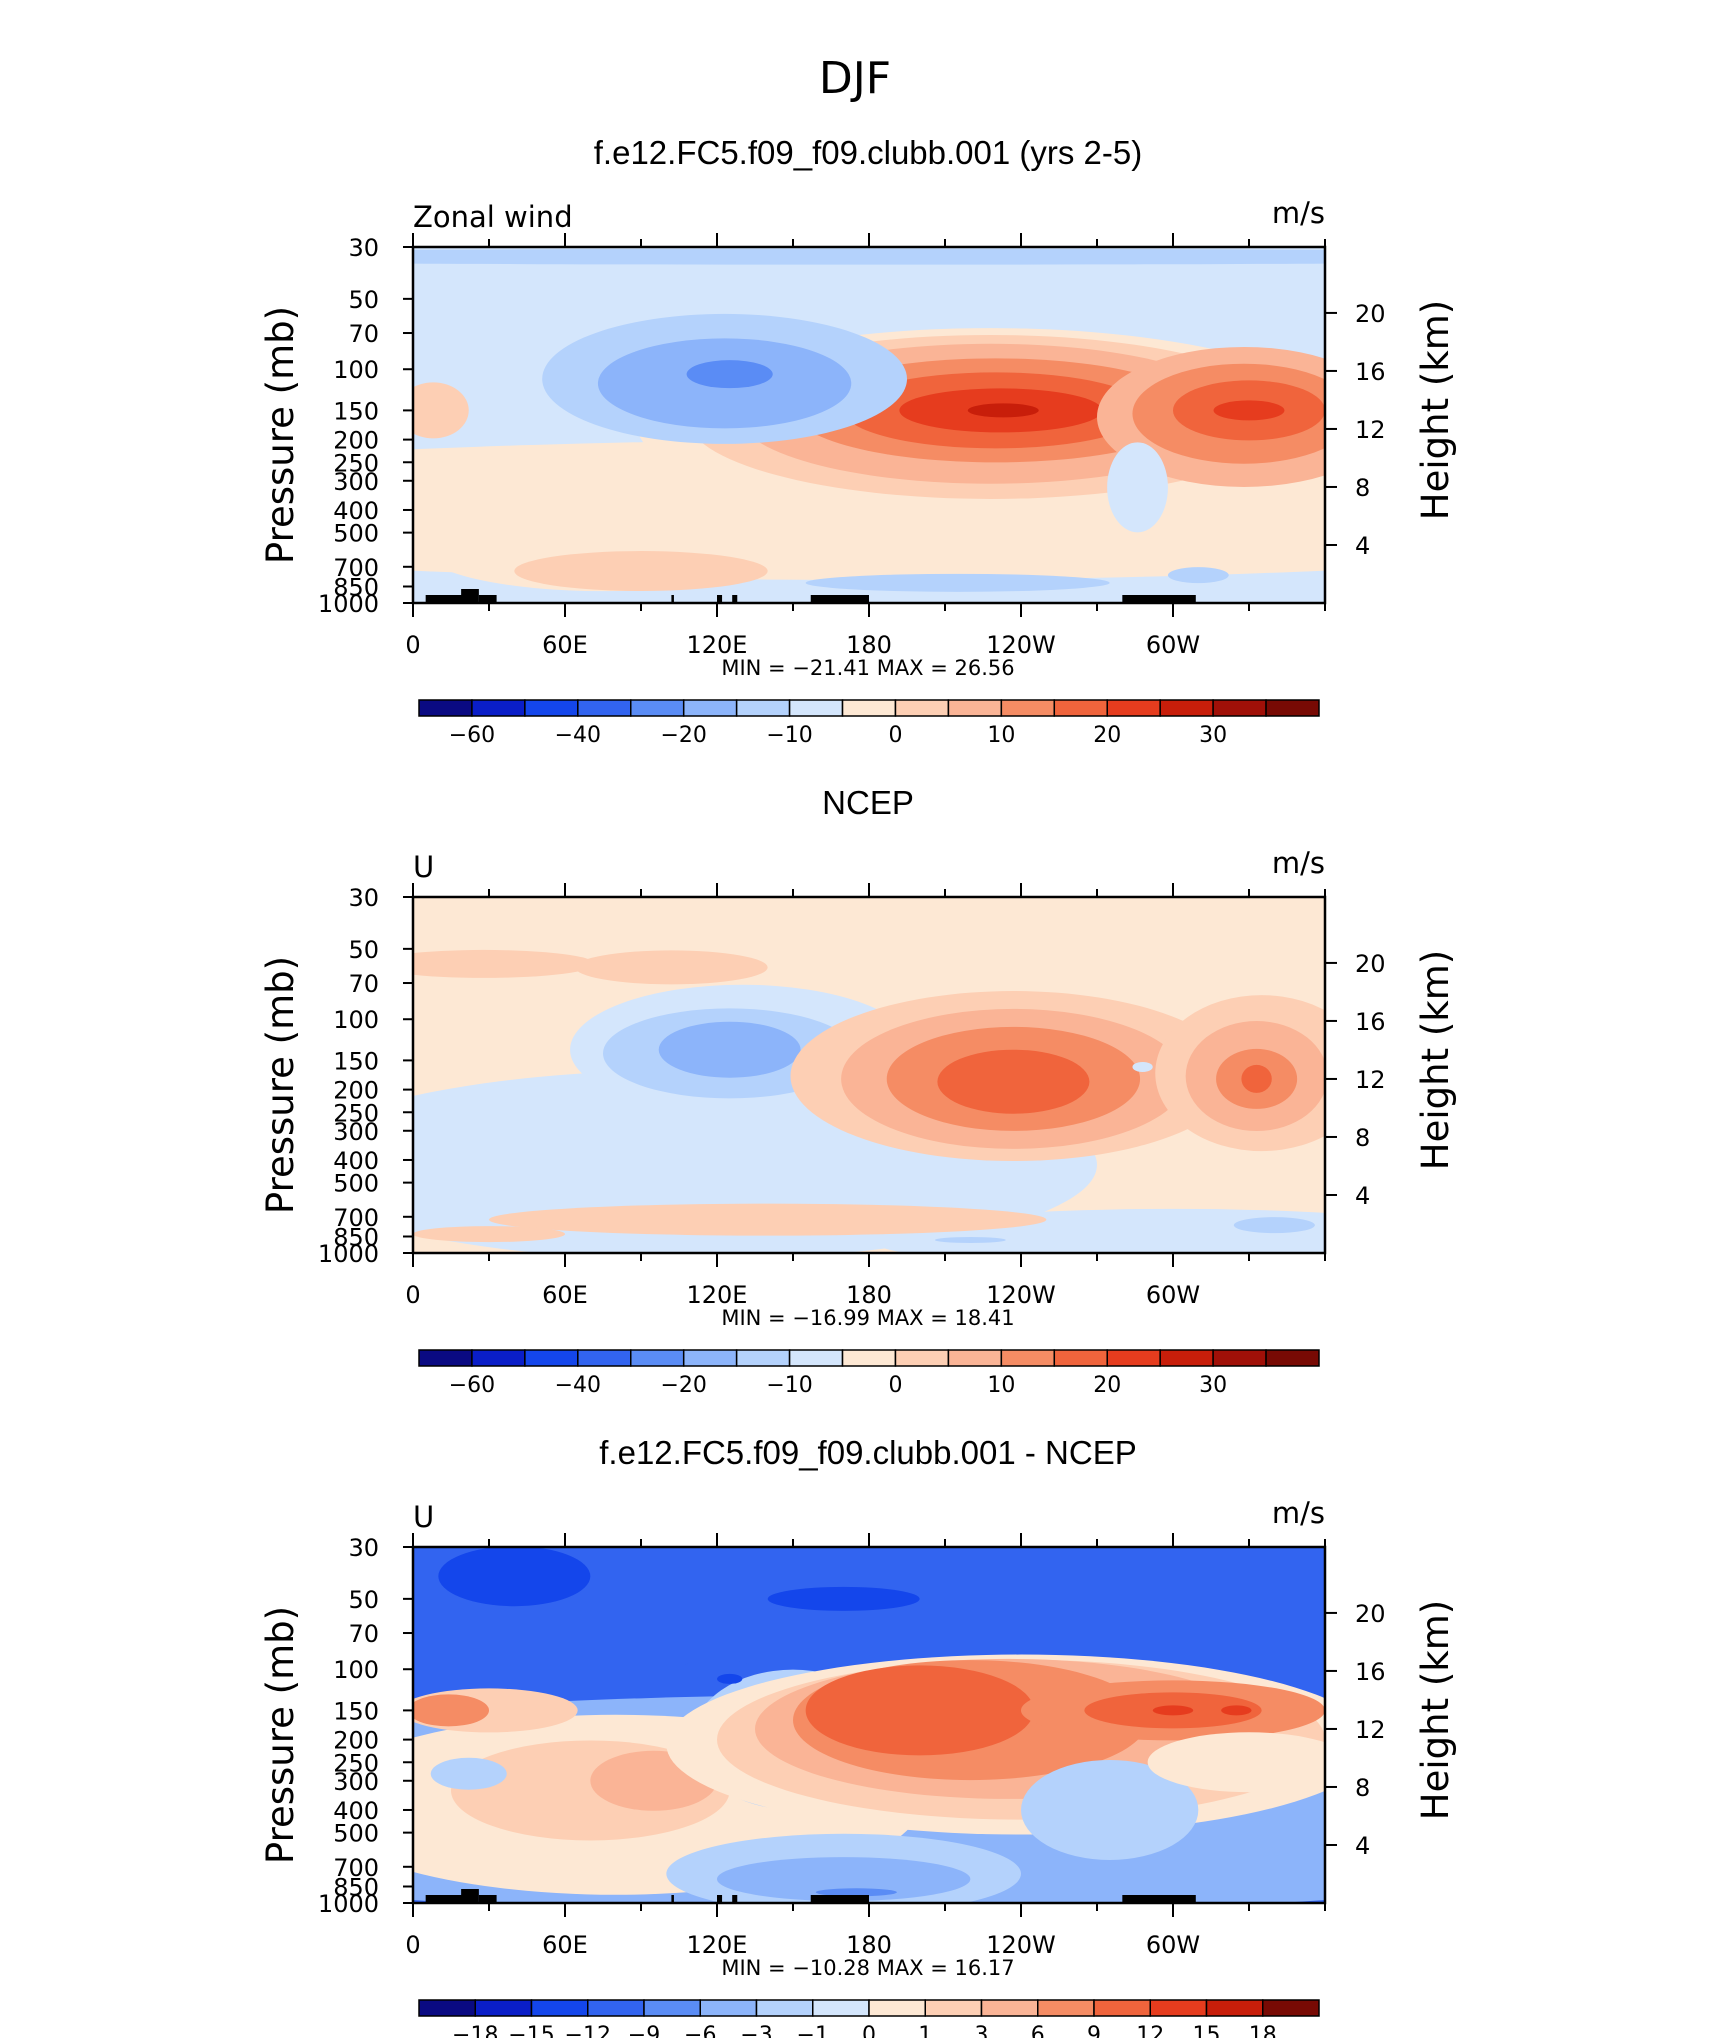 The height and width of the screenshot is (2038, 1710). What do you see at coordinates (356, 568) in the screenshot?
I see `pressure-tick-label: 700` at bounding box center [356, 568].